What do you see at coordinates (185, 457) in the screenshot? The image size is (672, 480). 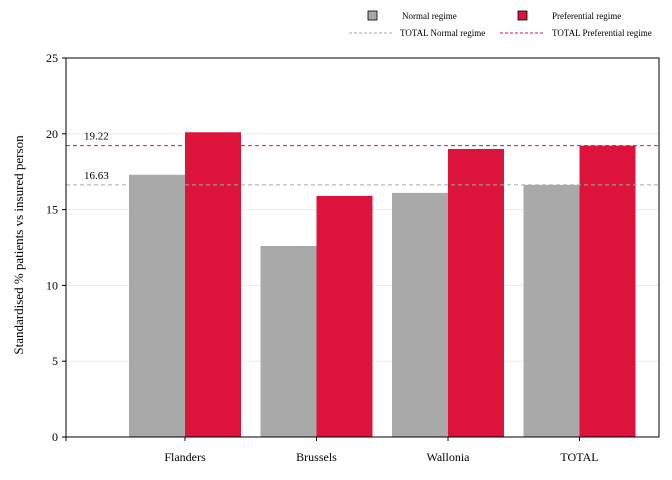 I see `x-tick-label: Flanders` at bounding box center [185, 457].